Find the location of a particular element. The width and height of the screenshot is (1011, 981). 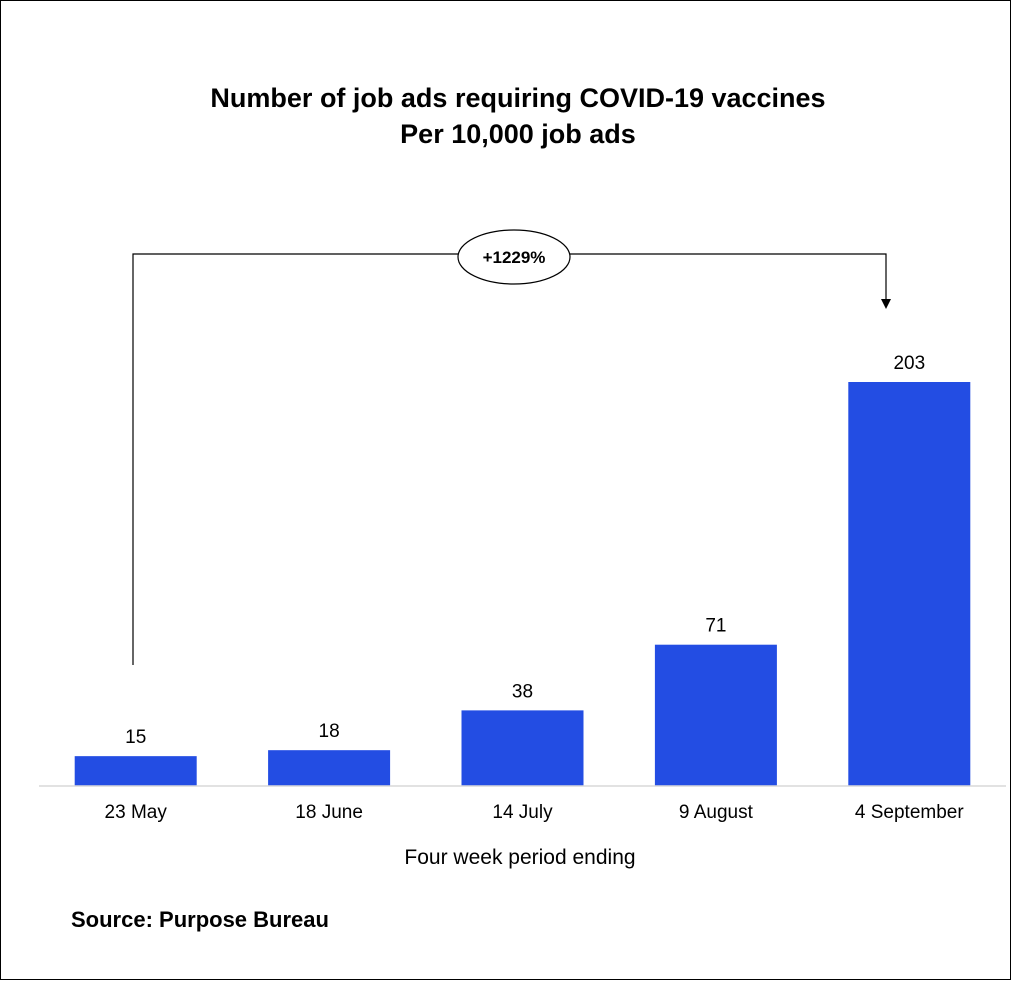

bar-value-label: 18 is located at coordinates (329, 731).